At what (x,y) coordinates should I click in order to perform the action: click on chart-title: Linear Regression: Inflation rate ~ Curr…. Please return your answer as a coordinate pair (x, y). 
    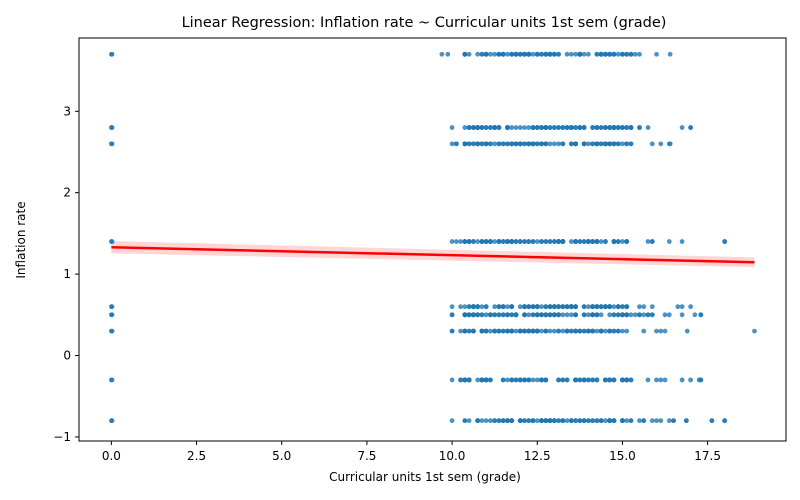
    Looking at the image, I should click on (424, 23).